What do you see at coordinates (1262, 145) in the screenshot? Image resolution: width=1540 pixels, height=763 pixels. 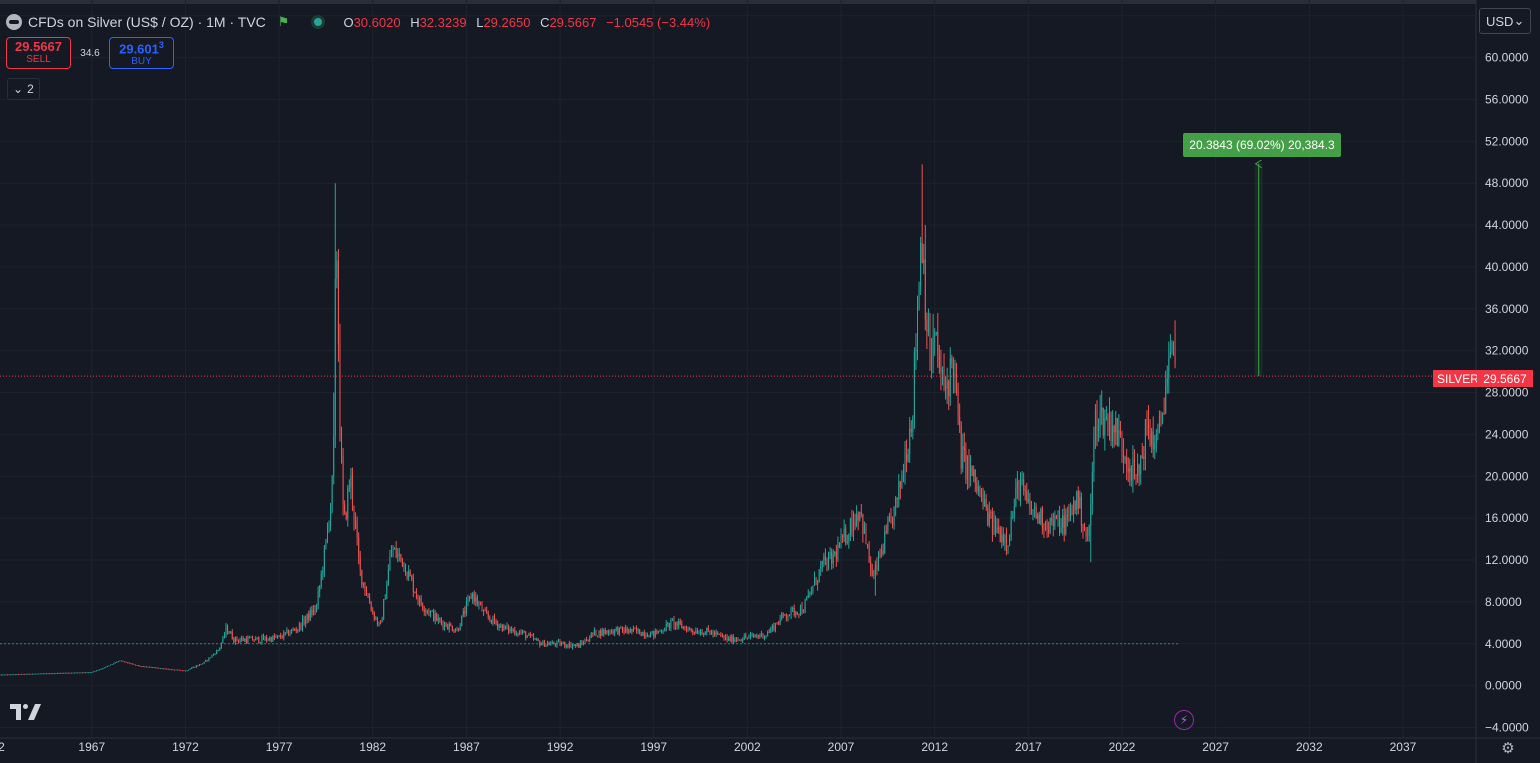 I see `measure-label: 20.3843 (69.02%) 20,384.3` at bounding box center [1262, 145].